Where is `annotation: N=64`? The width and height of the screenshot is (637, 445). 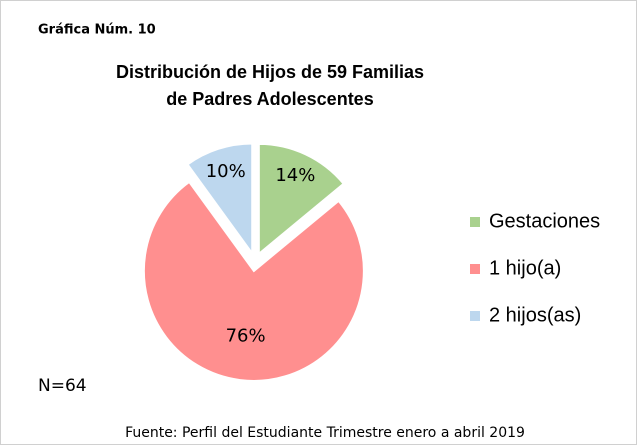
annotation: N=64 is located at coordinates (62, 386).